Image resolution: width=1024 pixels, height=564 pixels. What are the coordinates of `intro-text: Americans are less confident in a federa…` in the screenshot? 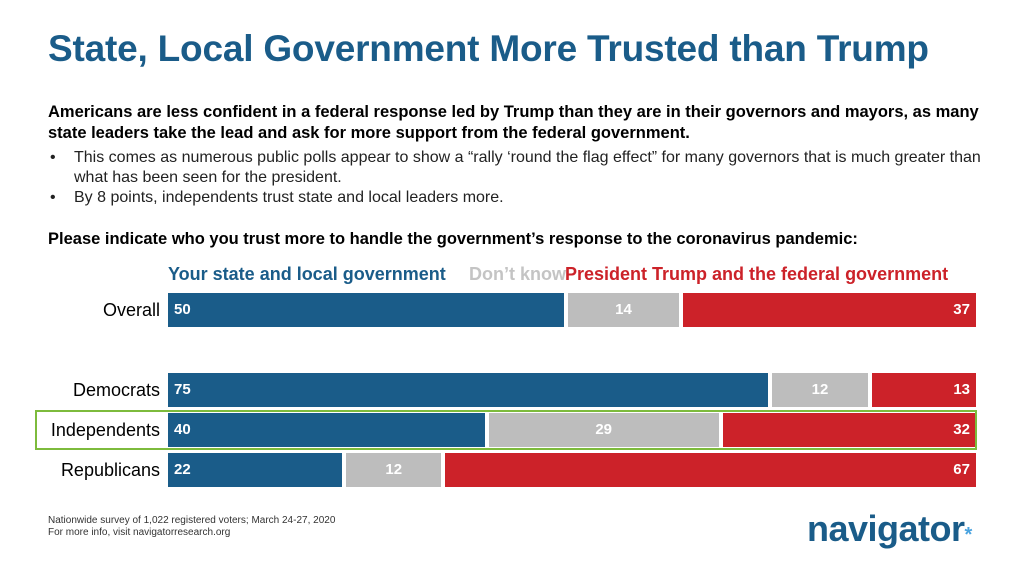 It's located at (513, 122).